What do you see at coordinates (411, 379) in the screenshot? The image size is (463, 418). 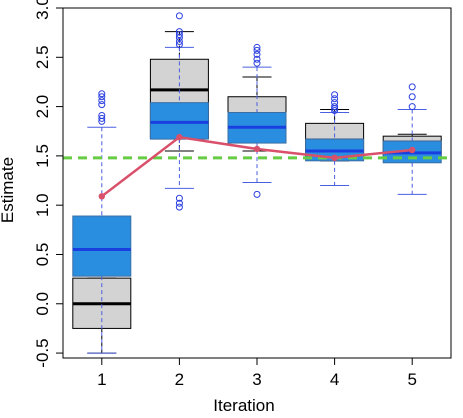 I see `x-tick-label: 5` at bounding box center [411, 379].